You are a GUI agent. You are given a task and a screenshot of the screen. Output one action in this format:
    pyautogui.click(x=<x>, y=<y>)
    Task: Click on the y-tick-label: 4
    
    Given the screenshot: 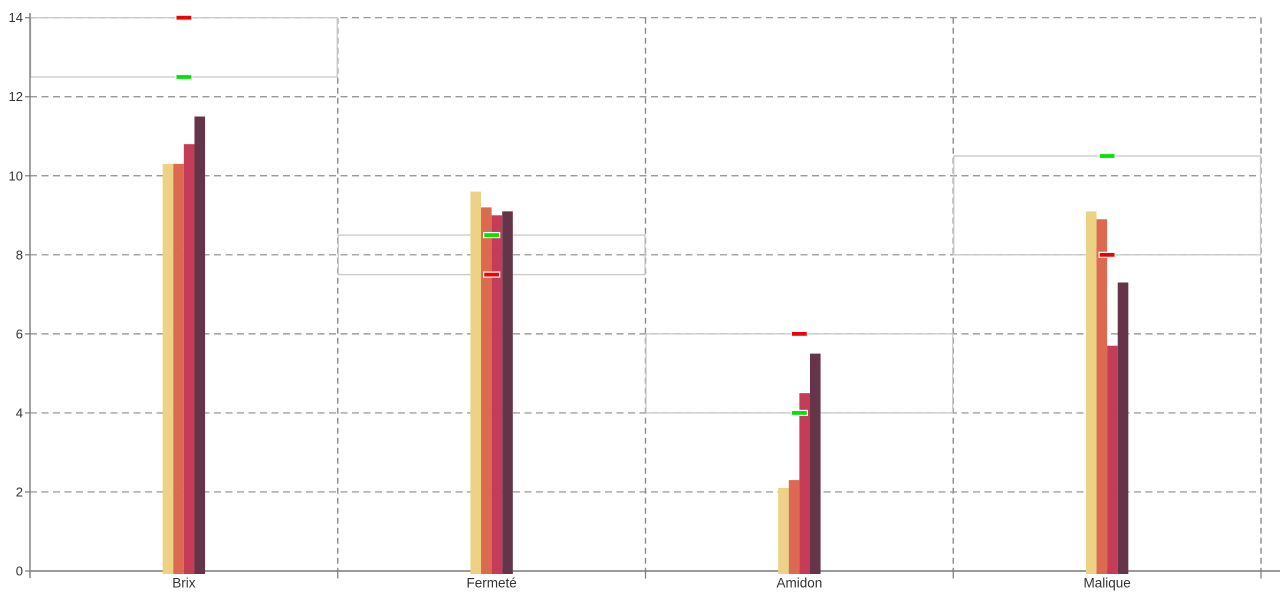 What is the action you would take?
    pyautogui.click(x=19, y=412)
    